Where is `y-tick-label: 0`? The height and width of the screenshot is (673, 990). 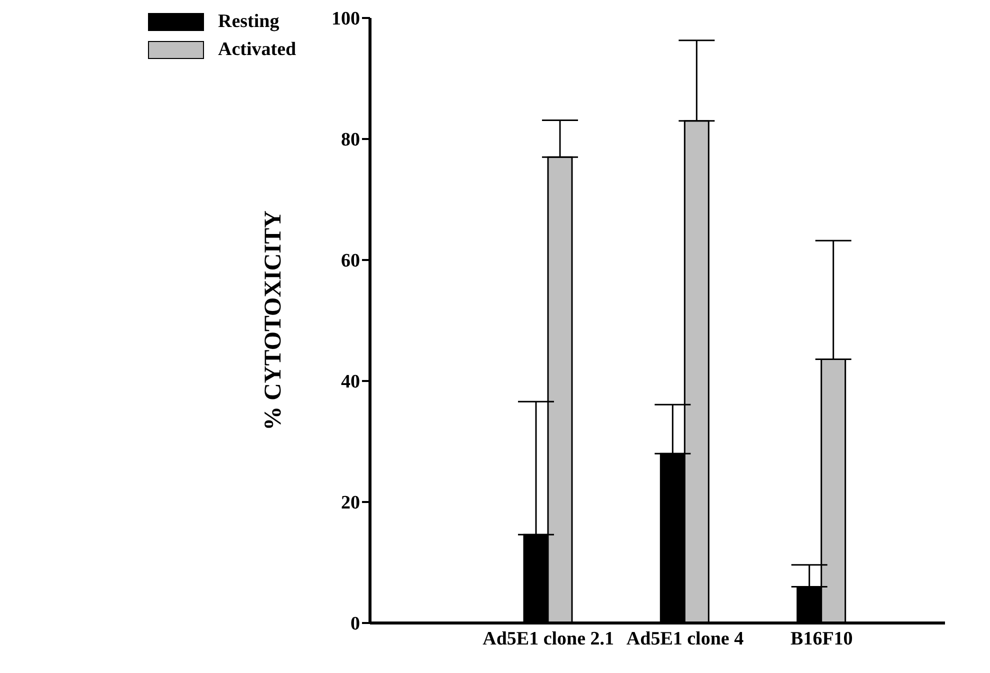
y-tick-label: 0 is located at coordinates (355, 624).